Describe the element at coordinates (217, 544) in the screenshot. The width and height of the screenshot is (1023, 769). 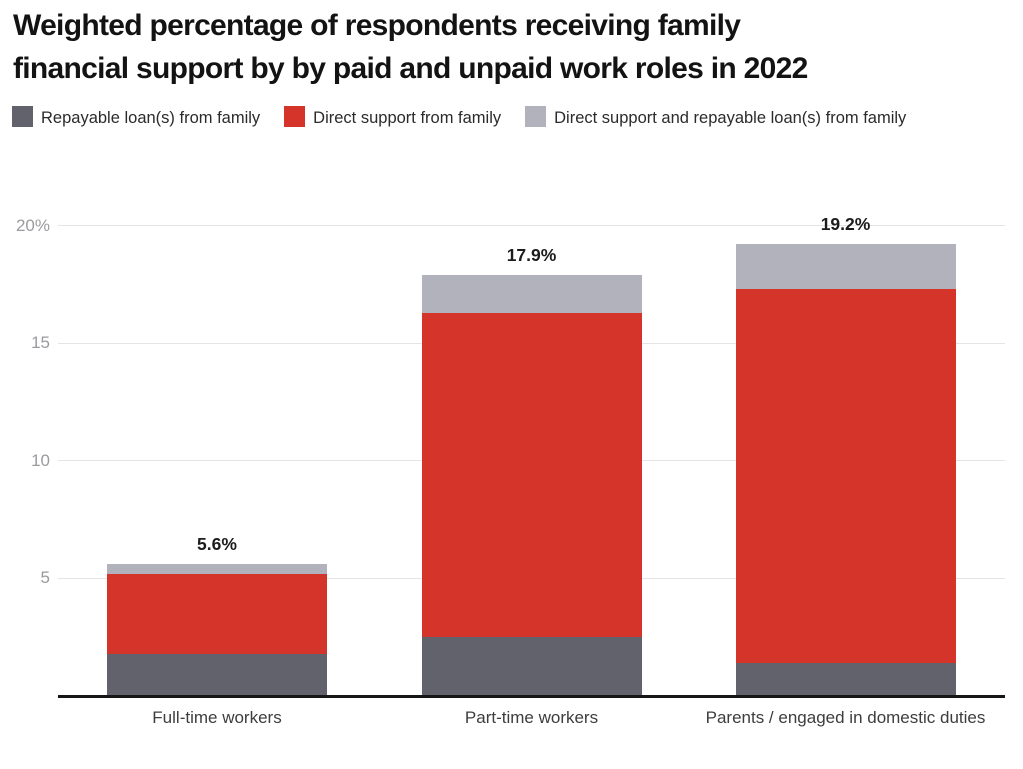
I see `bar-total-label: 5.6%` at that location.